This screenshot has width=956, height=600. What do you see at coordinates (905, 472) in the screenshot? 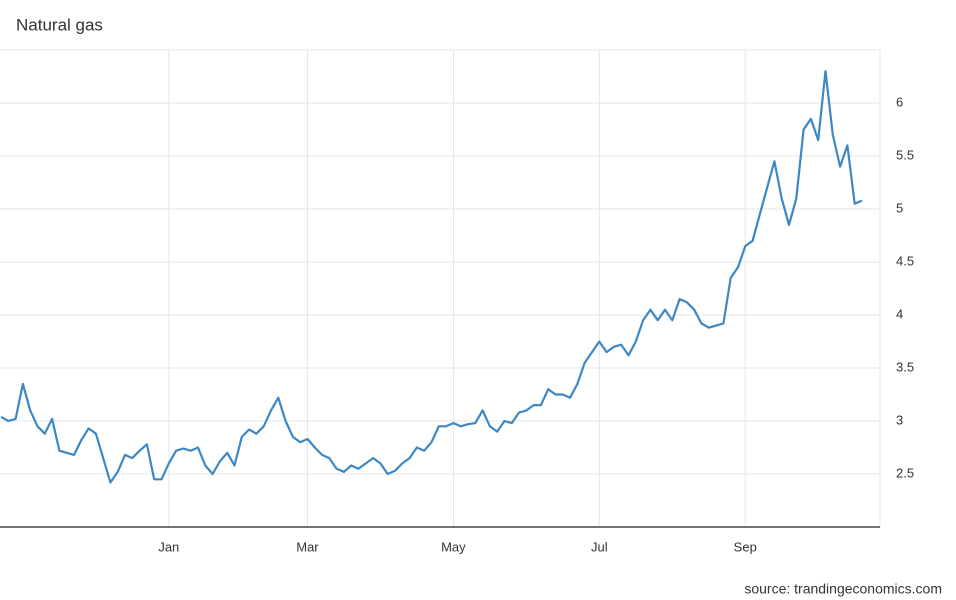
I see `y-tick-label: 2.5` at bounding box center [905, 472].